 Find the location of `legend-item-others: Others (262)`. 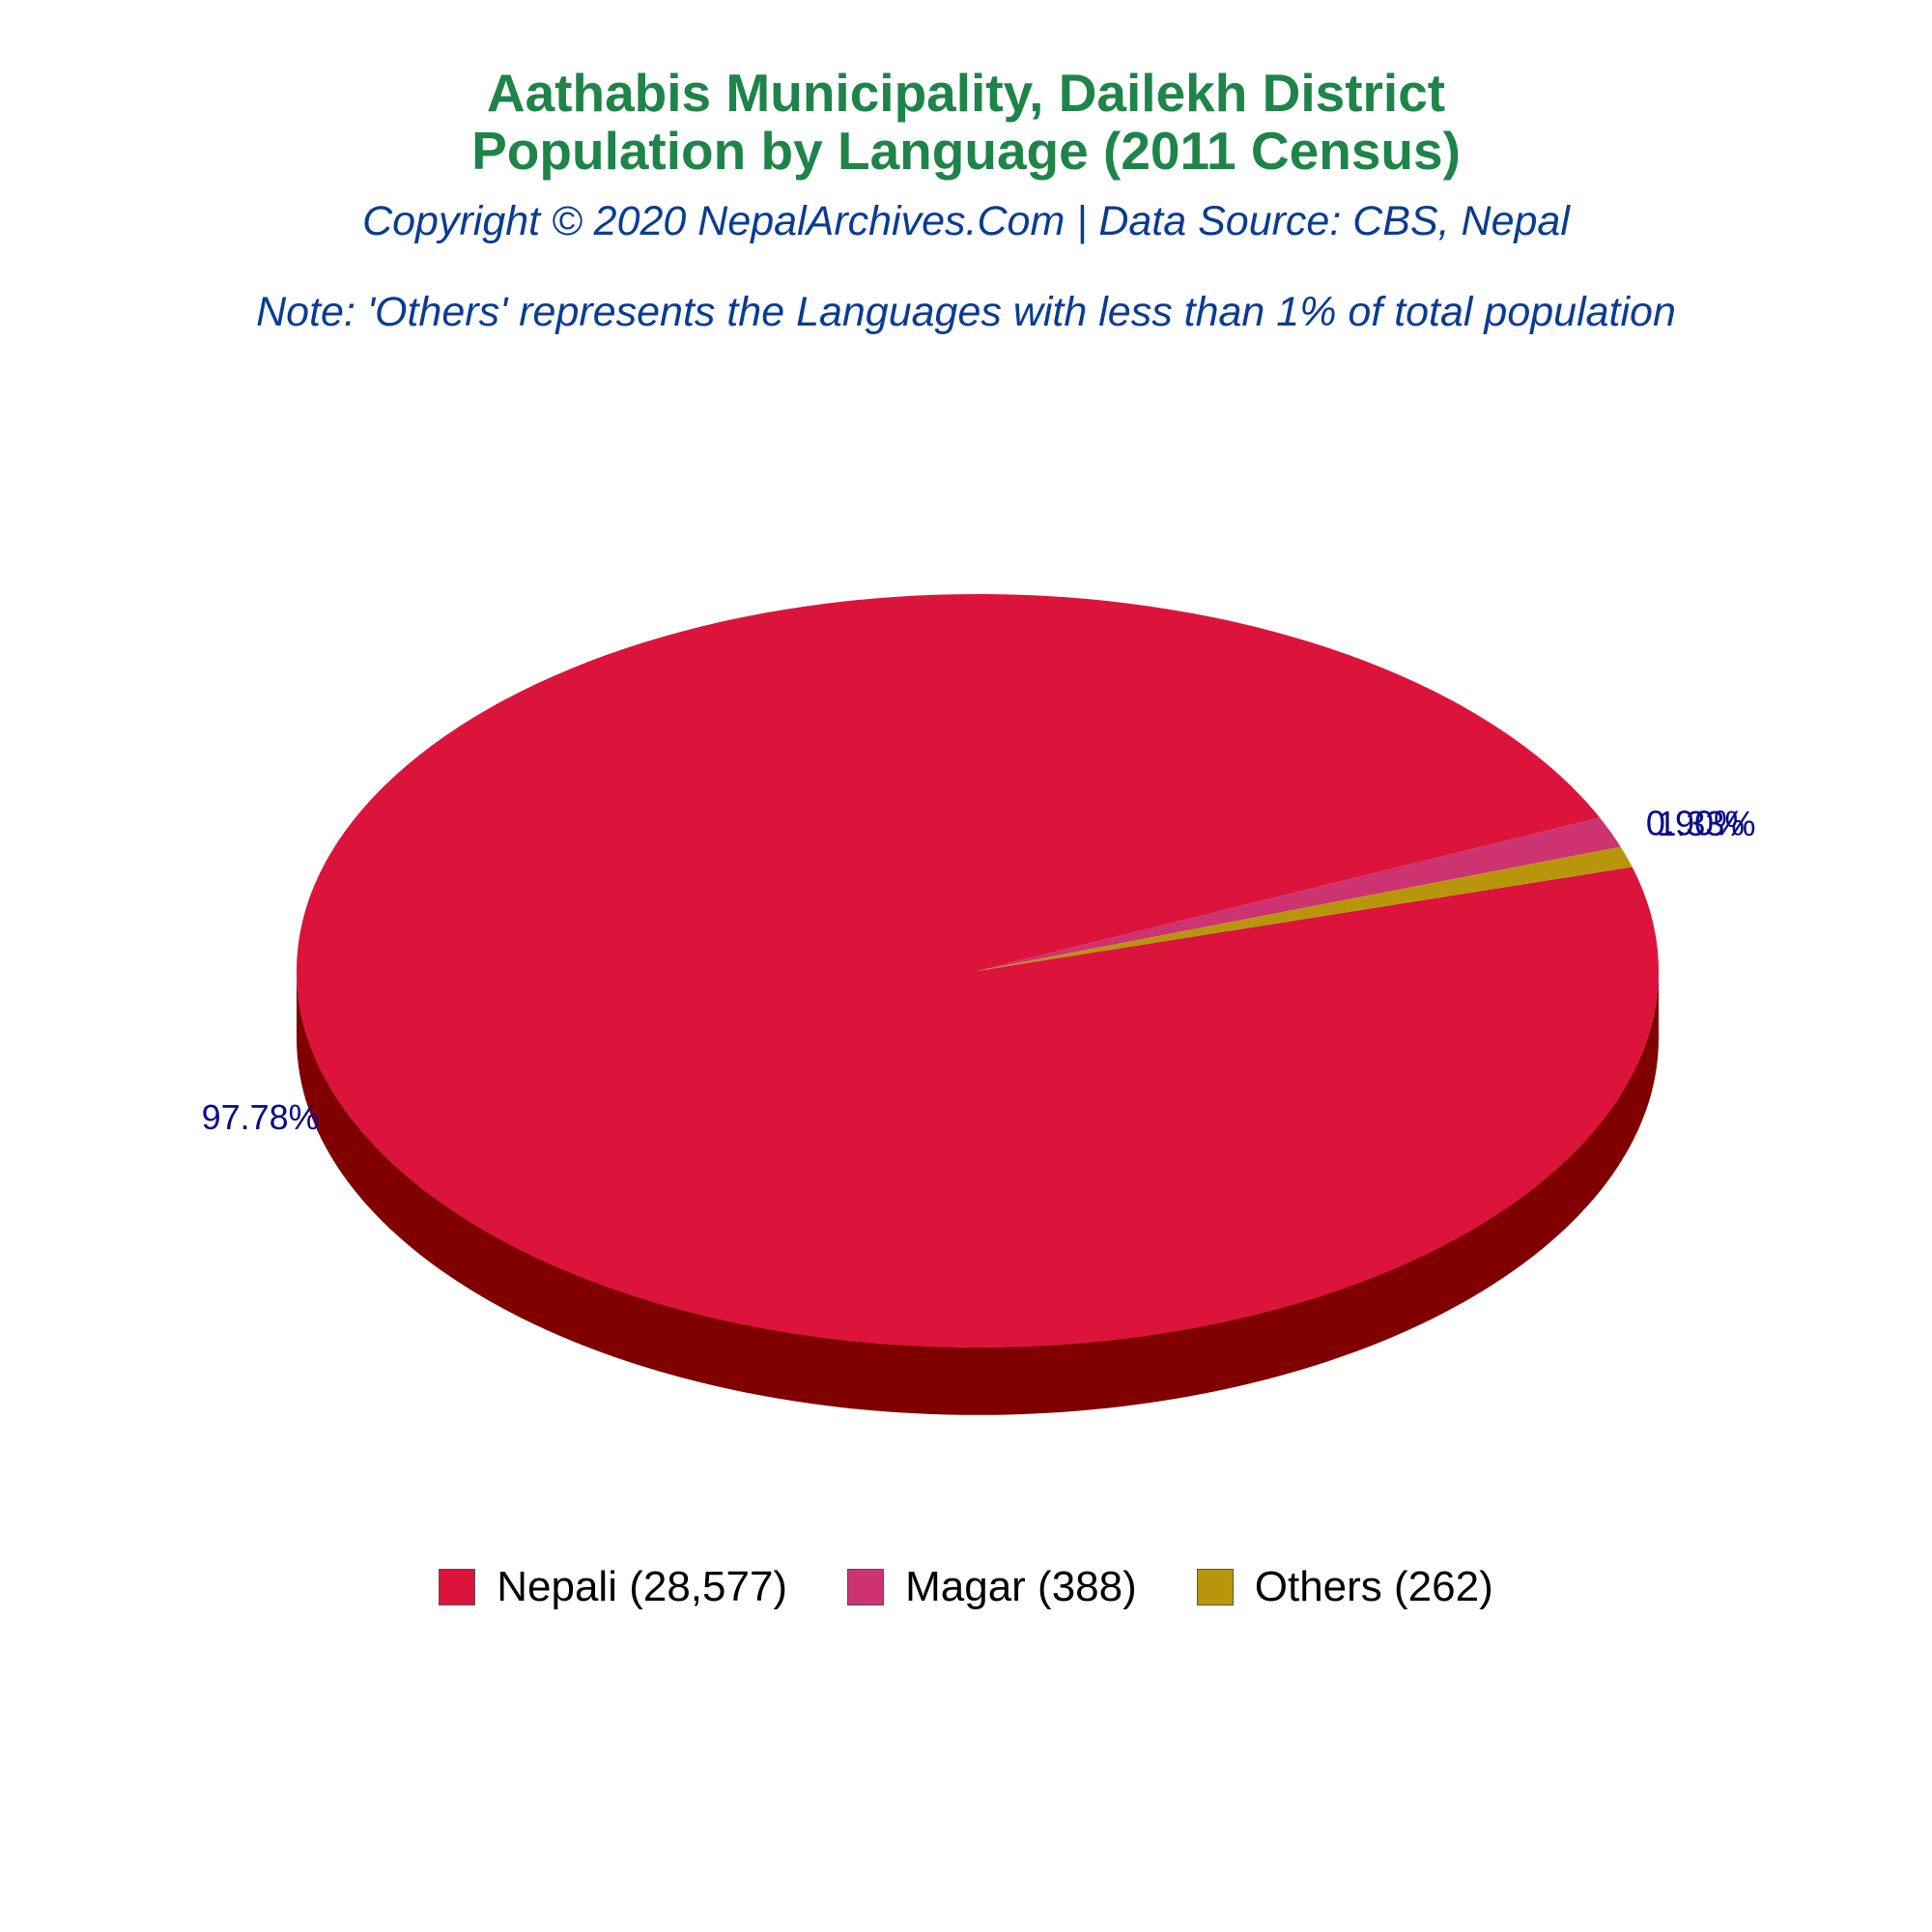

legend-item-others: Others (262) is located at coordinates (1344, 1587).